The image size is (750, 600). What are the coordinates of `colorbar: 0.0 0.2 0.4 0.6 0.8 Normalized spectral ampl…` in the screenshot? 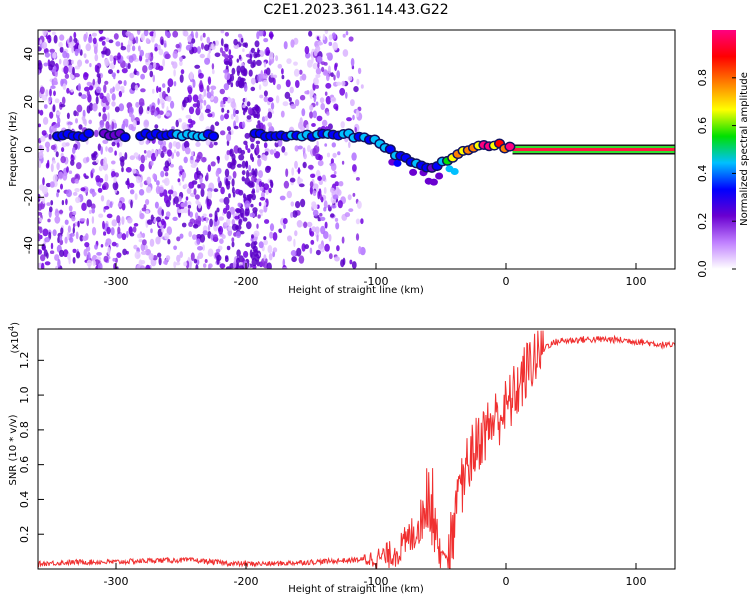 It's located at (723, 154).